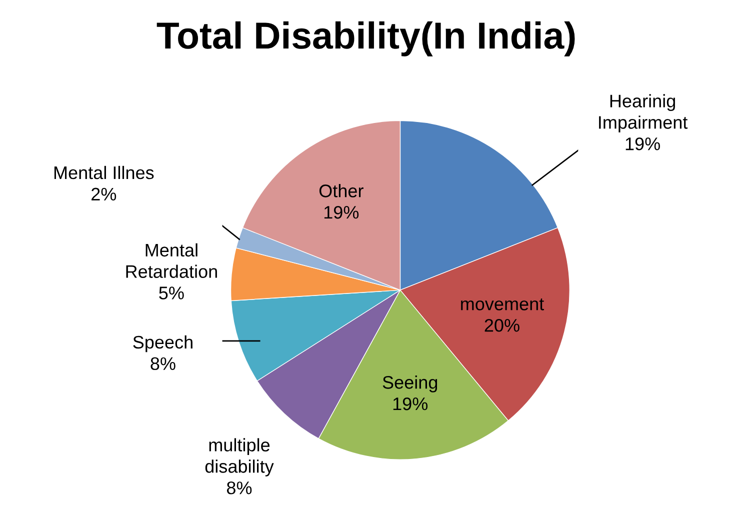 The width and height of the screenshot is (733, 518). Describe the element at coordinates (341, 191) in the screenshot. I see `slice-label: Other` at that location.